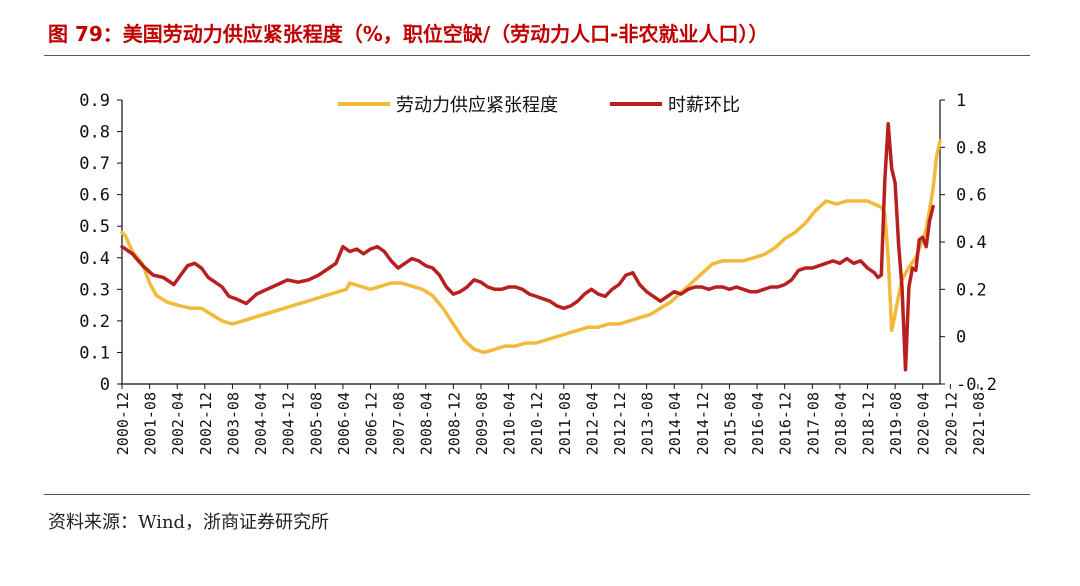 The image size is (1080, 586). What do you see at coordinates (94, 196) in the screenshot?
I see `y-left-tick-label: 0.6` at bounding box center [94, 196].